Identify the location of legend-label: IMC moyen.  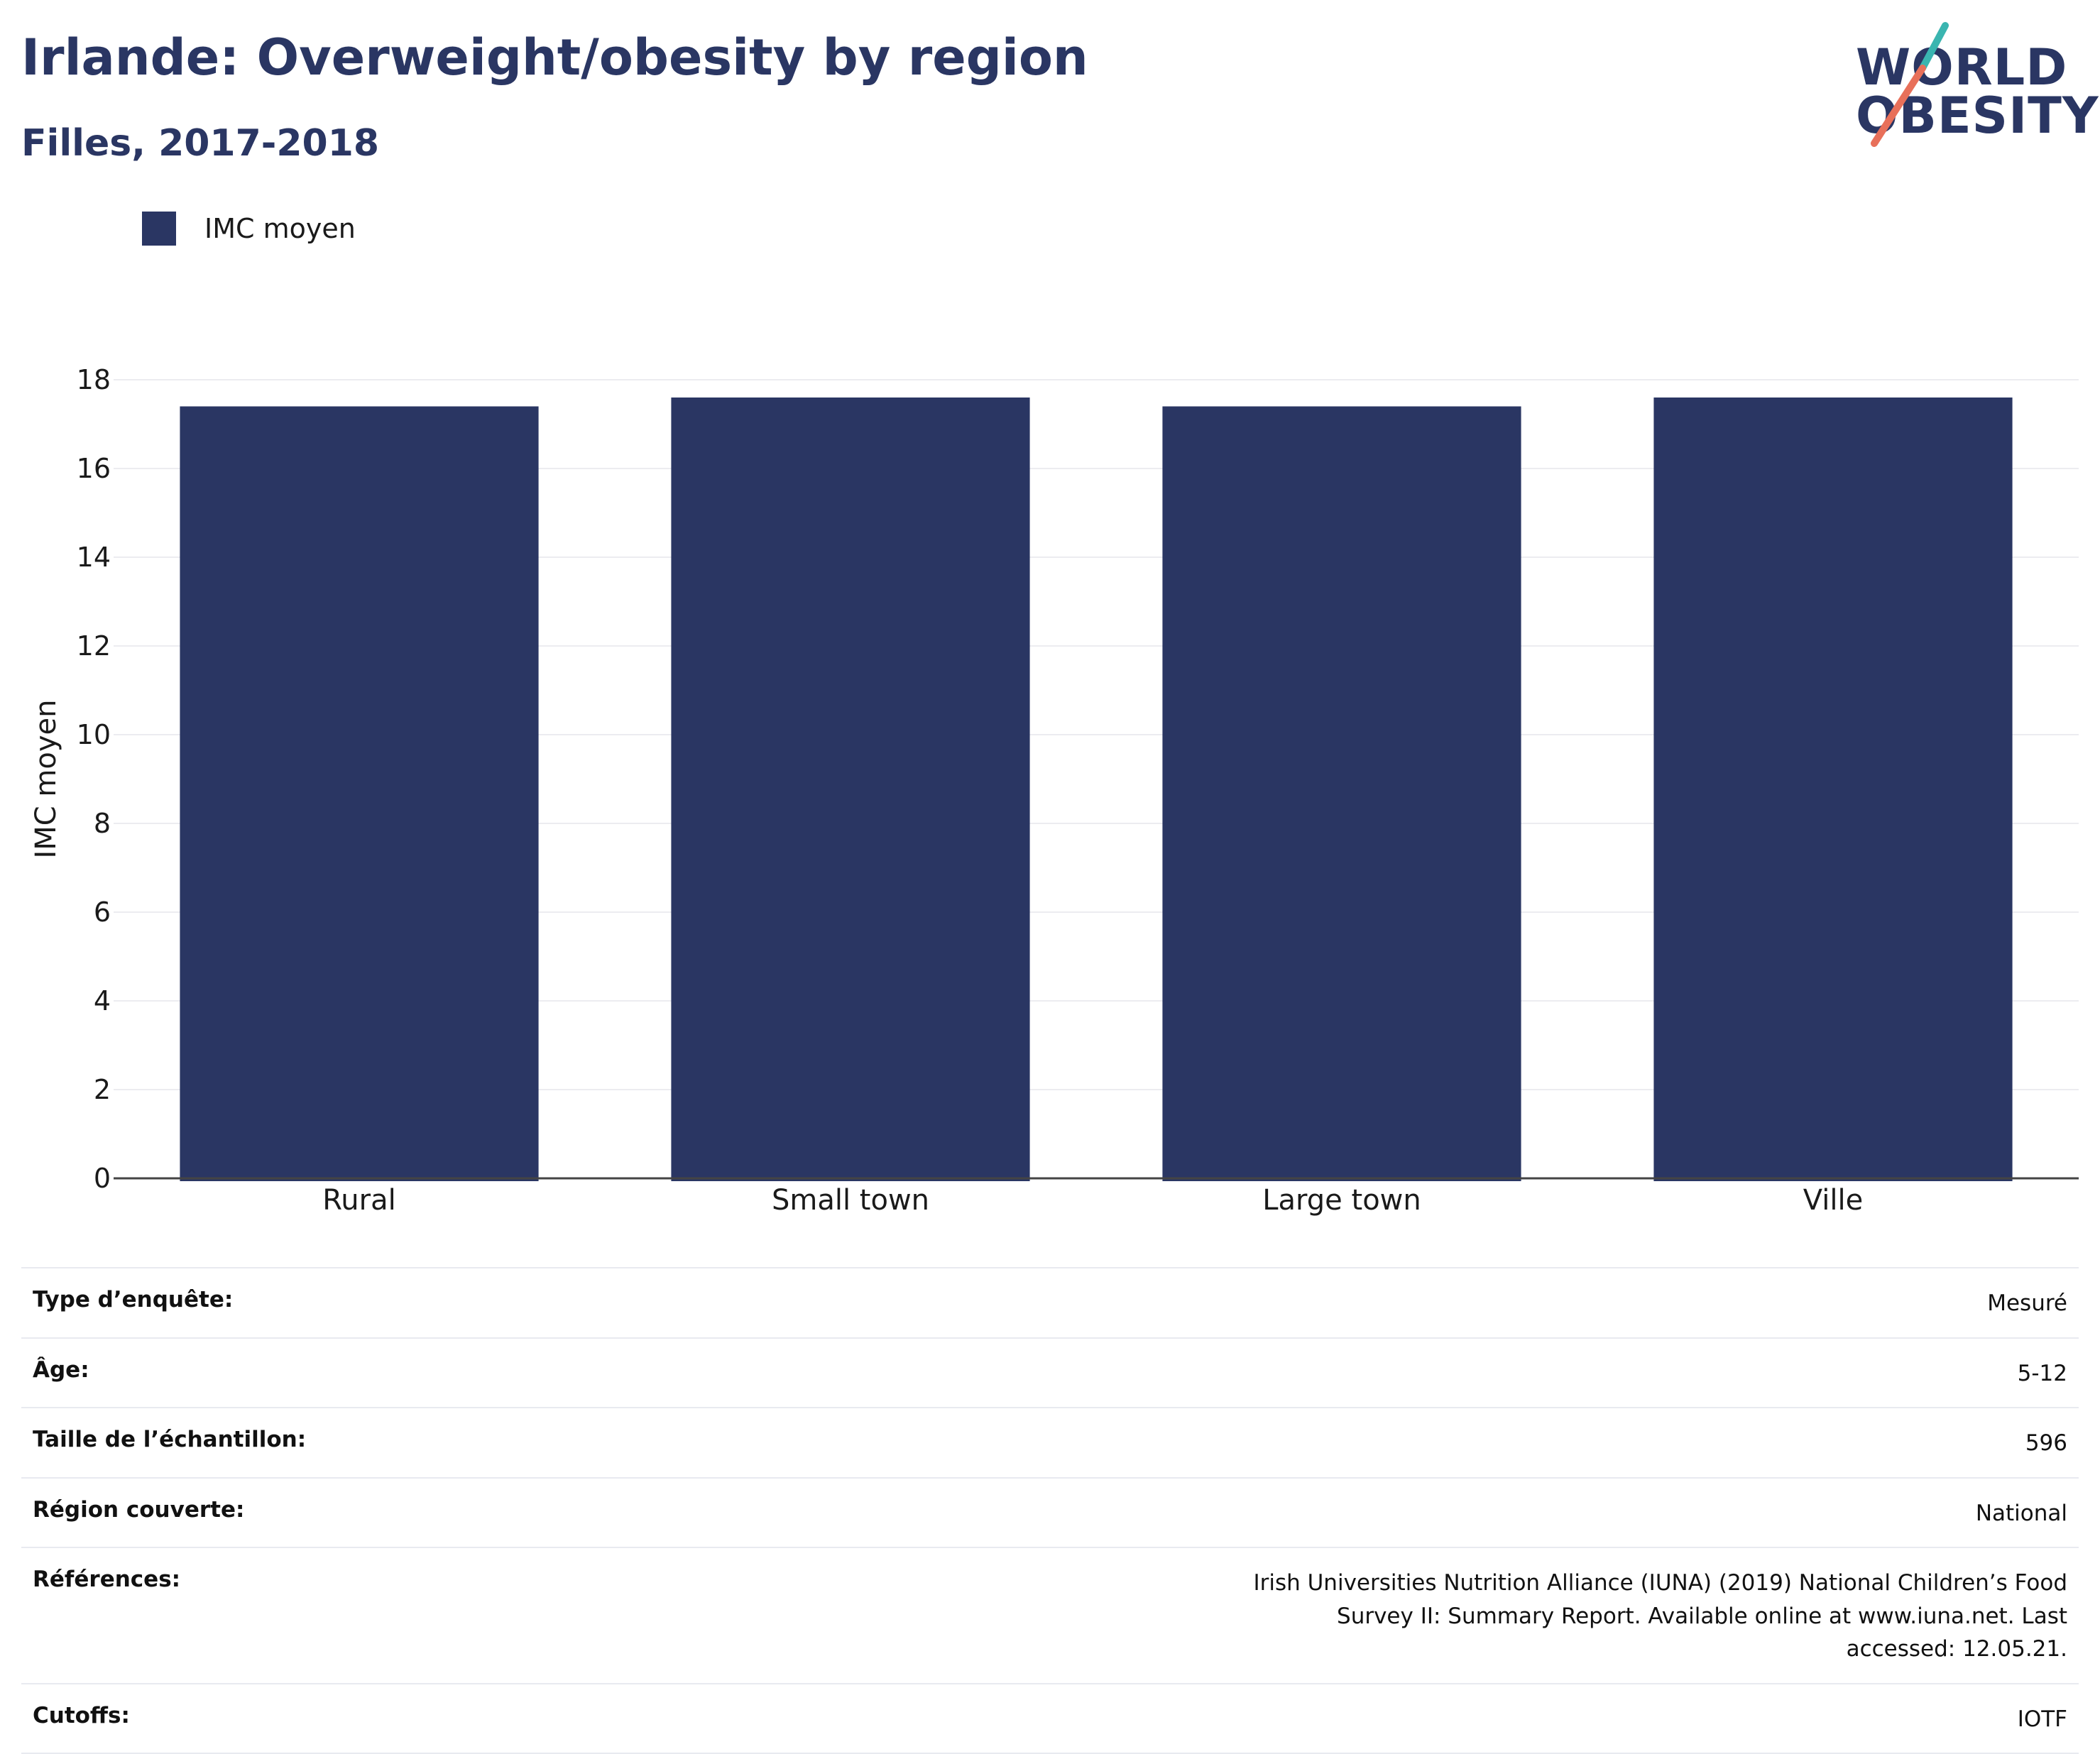
(280, 228).